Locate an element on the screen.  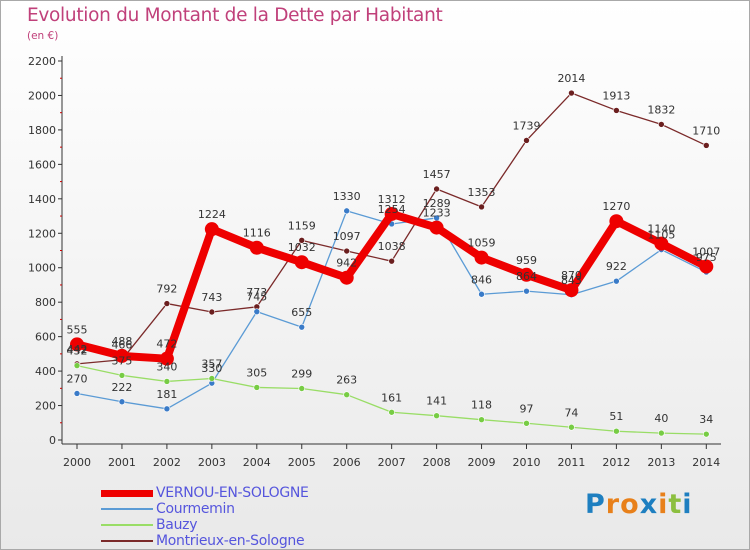
logo-letter: P is located at coordinates (595, 504).